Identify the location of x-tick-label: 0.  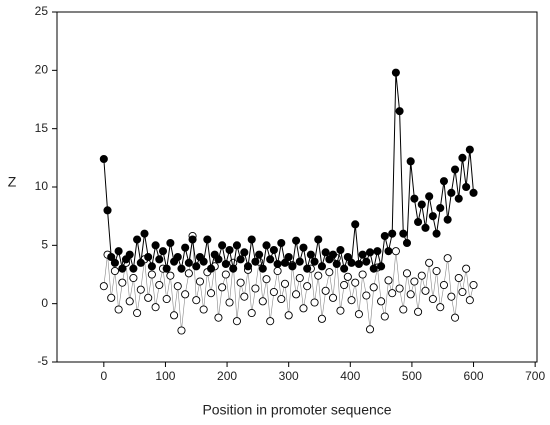
(103, 376).